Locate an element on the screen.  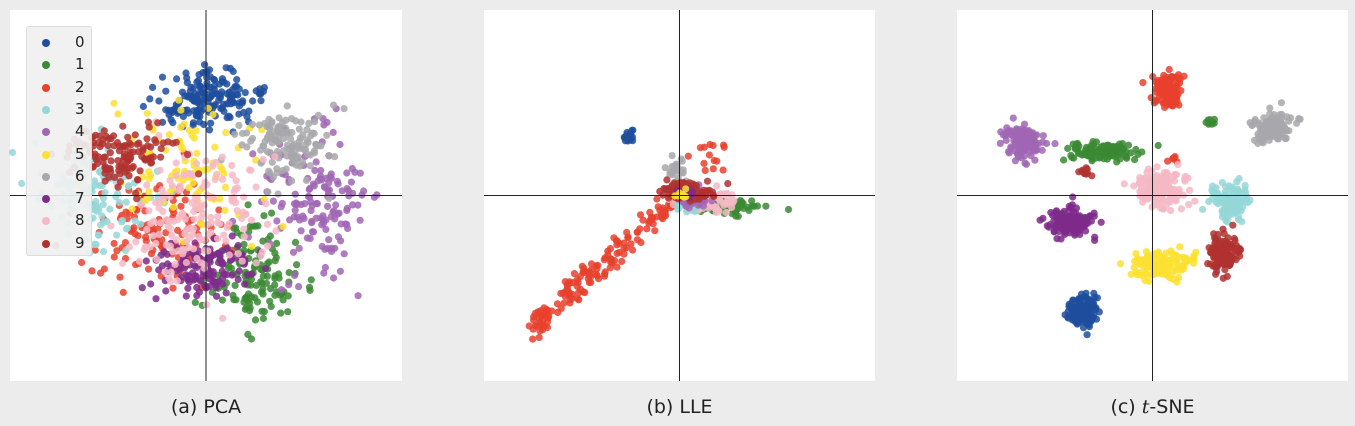
legend-label: 2 is located at coordinates (80, 86).